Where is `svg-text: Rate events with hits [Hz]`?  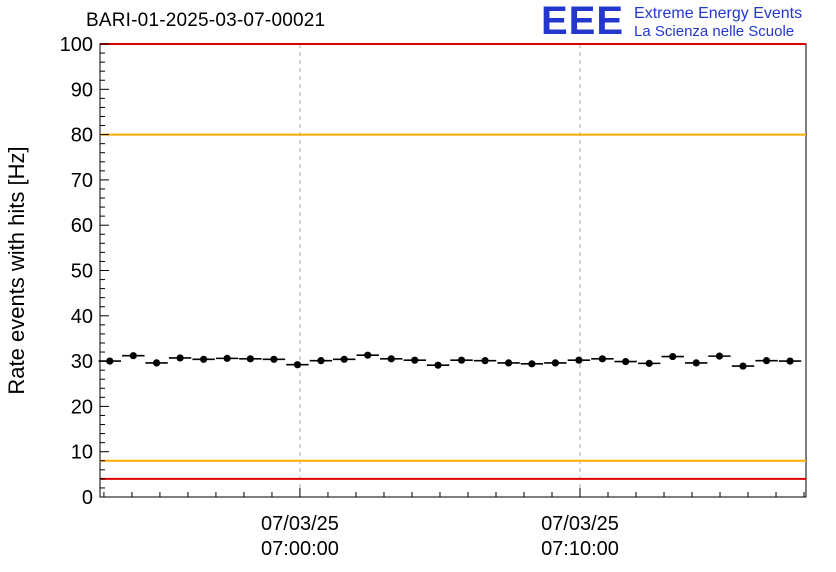
svg-text: Rate events with hits [Hz] is located at coordinates (16, 270).